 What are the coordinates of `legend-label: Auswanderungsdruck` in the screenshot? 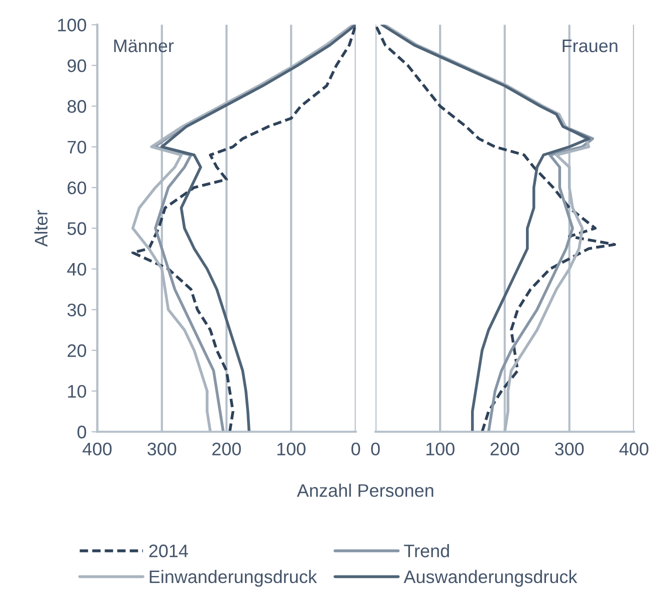 It's located at (491, 578).